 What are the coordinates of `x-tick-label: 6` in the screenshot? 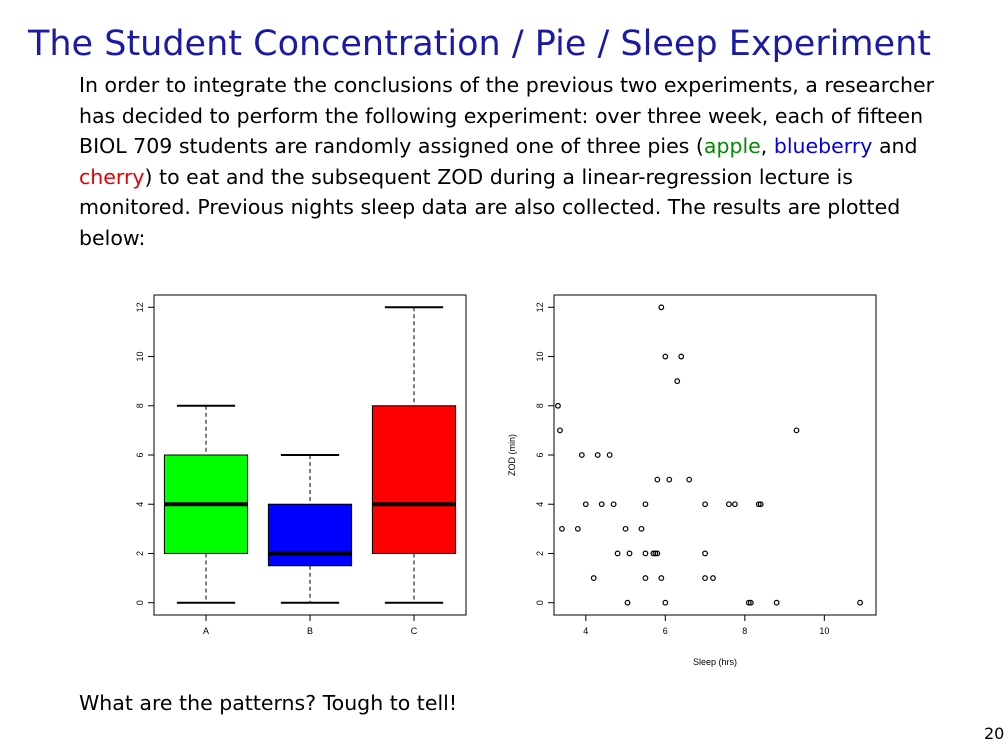 It's located at (665, 631).